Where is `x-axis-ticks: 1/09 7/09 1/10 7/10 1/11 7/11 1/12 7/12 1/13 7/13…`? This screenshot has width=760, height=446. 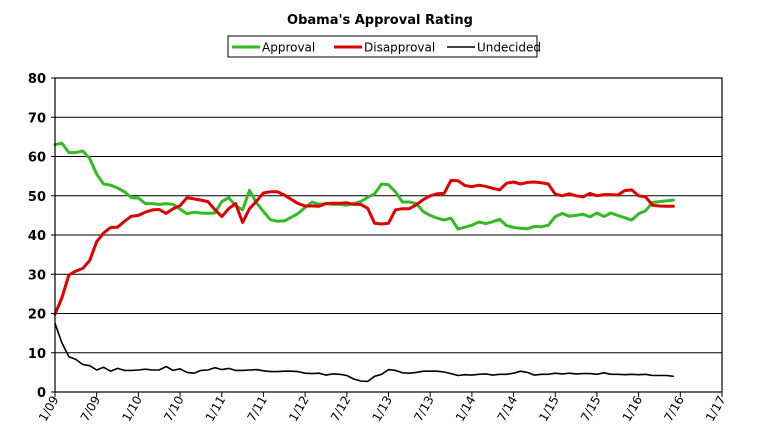
x-axis-ticks: 1/09 7/09 1/10 7/10 1/11 7/11 1/12 7/12 1/13 7/13… is located at coordinates (382, 408).